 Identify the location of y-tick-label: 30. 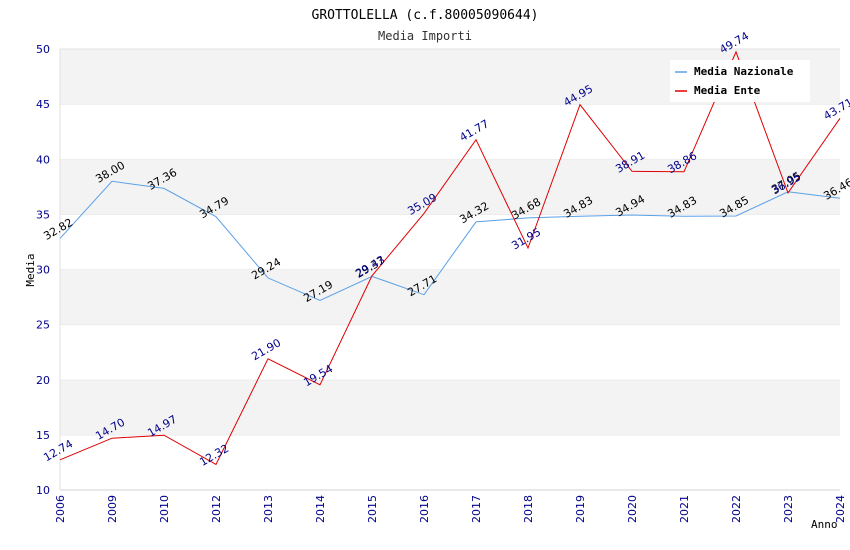
(43, 270).